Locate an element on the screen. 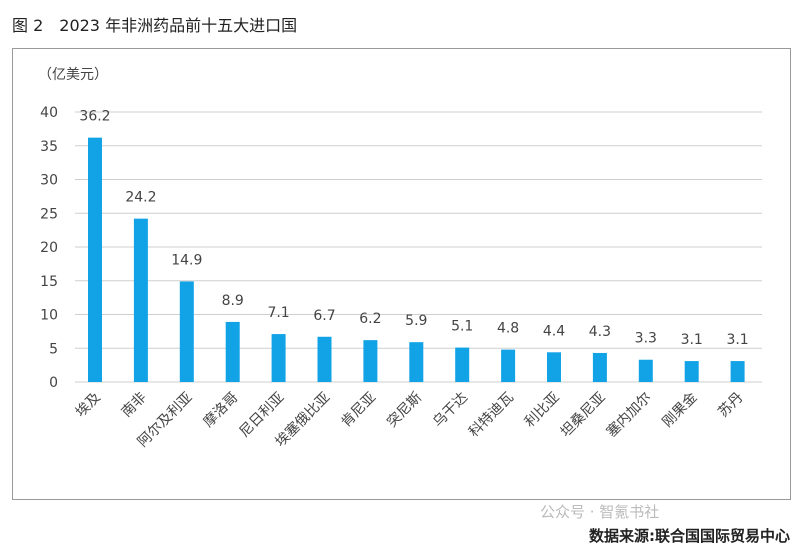  data-label: 24.2 is located at coordinates (140, 198).